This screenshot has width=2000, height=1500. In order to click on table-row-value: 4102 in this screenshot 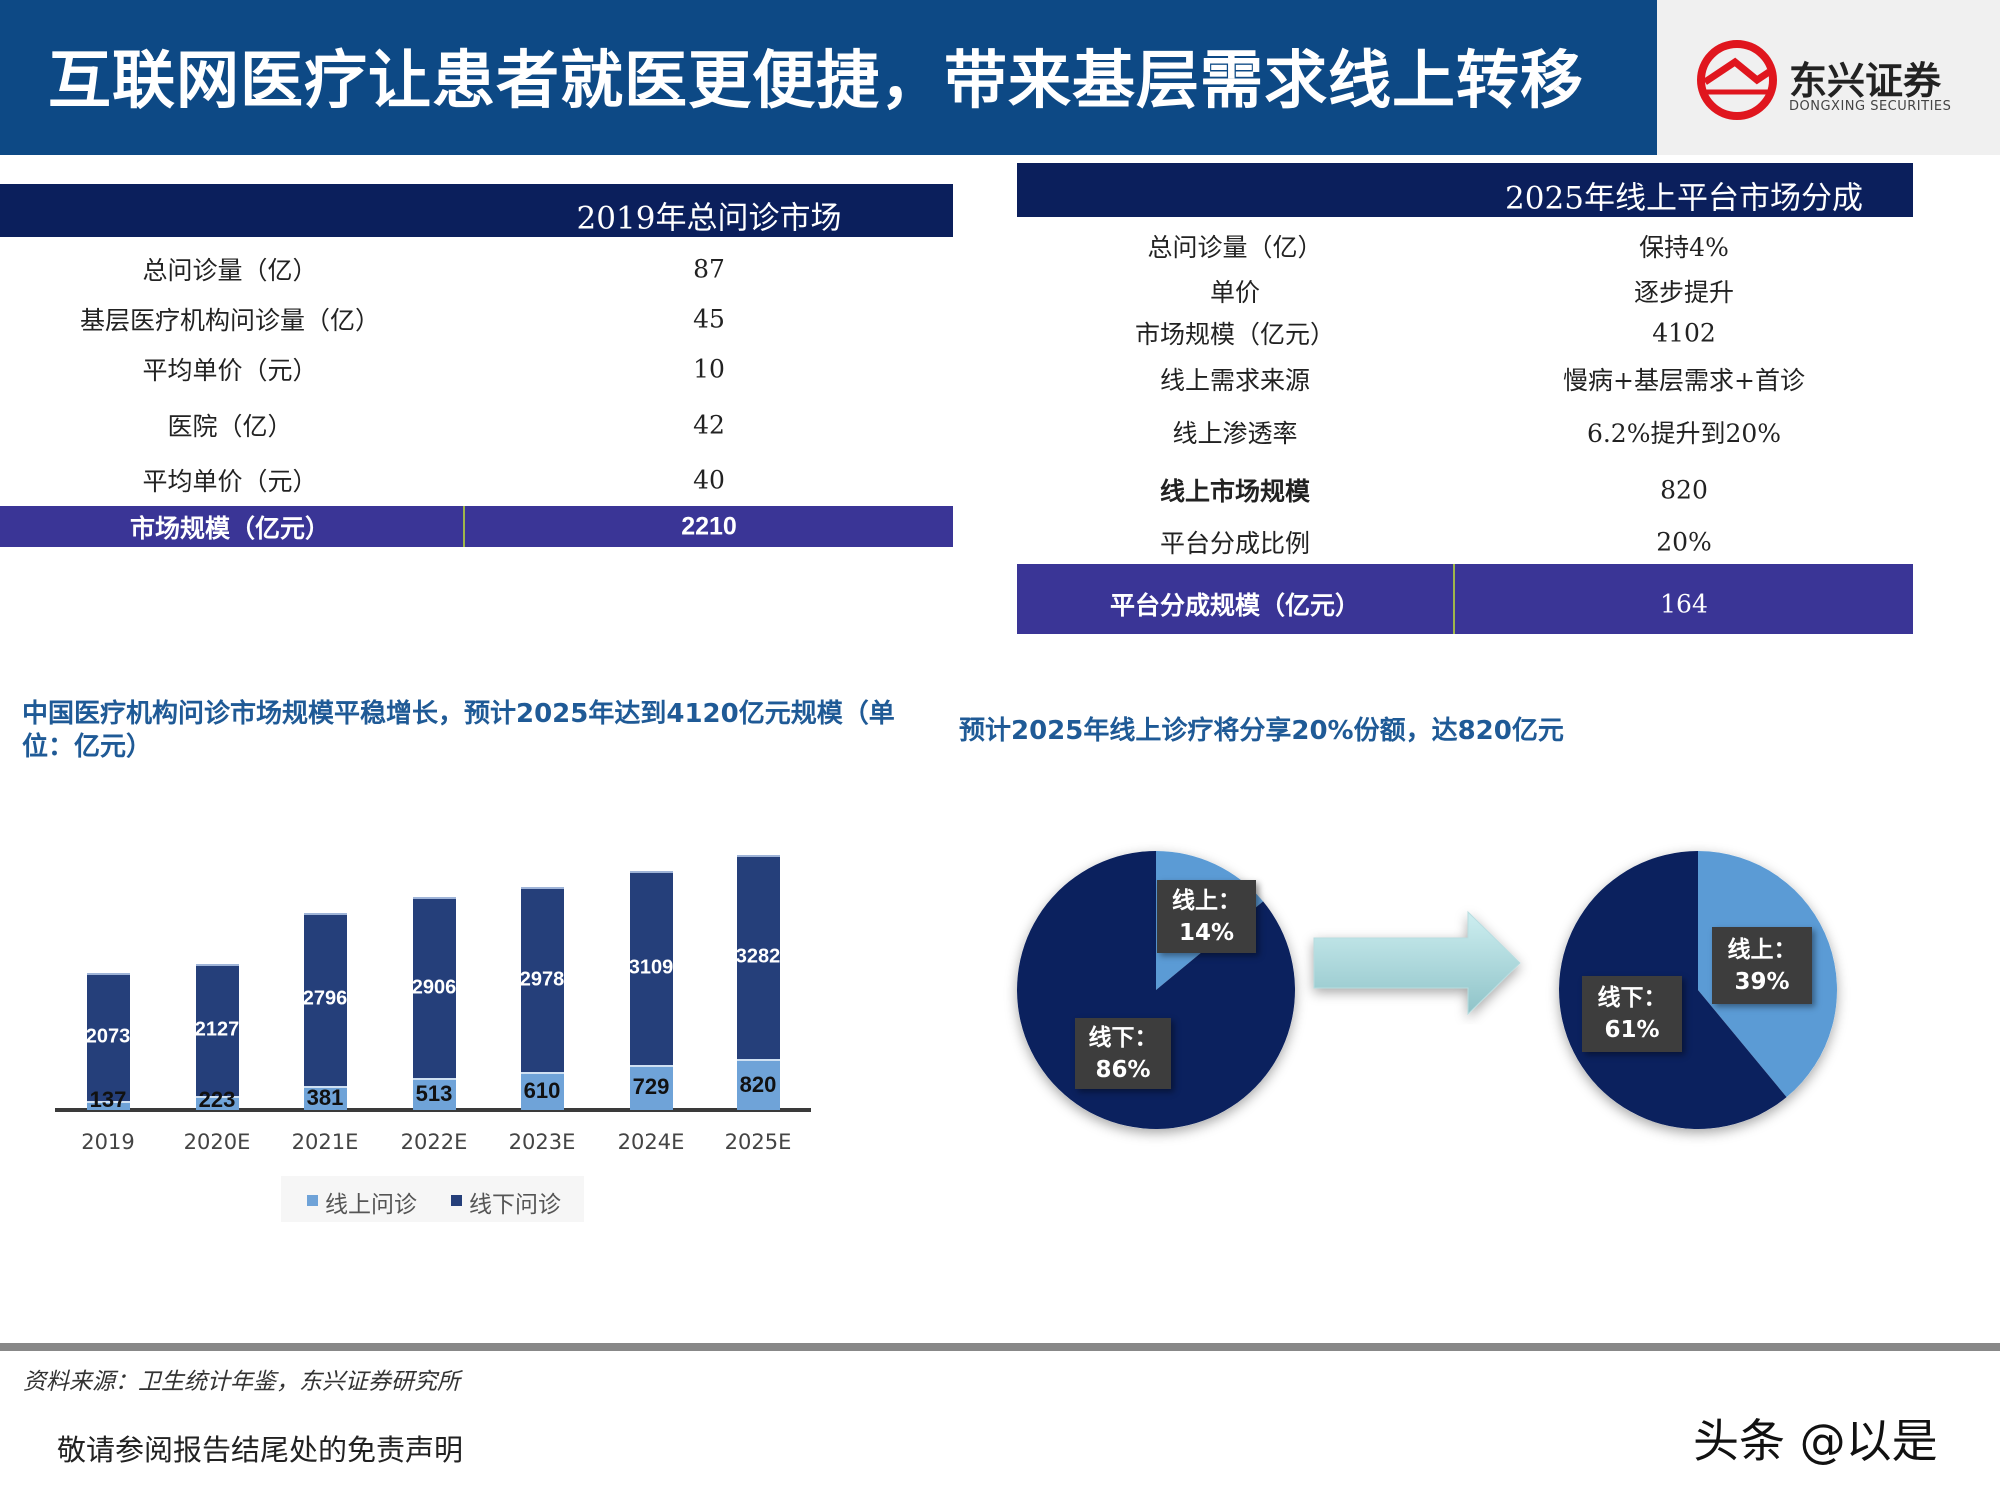, I will do `click(1684, 333)`.